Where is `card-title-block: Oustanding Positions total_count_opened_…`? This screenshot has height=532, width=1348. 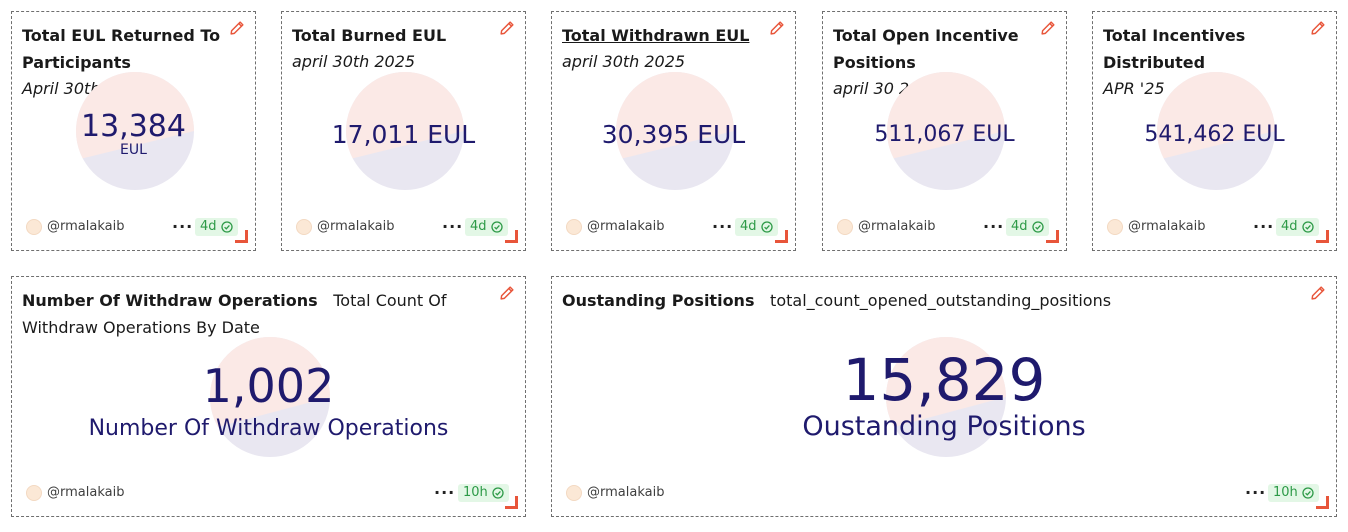
card-title-block: Oustanding Positions total_count_opened_… is located at coordinates (932, 300).